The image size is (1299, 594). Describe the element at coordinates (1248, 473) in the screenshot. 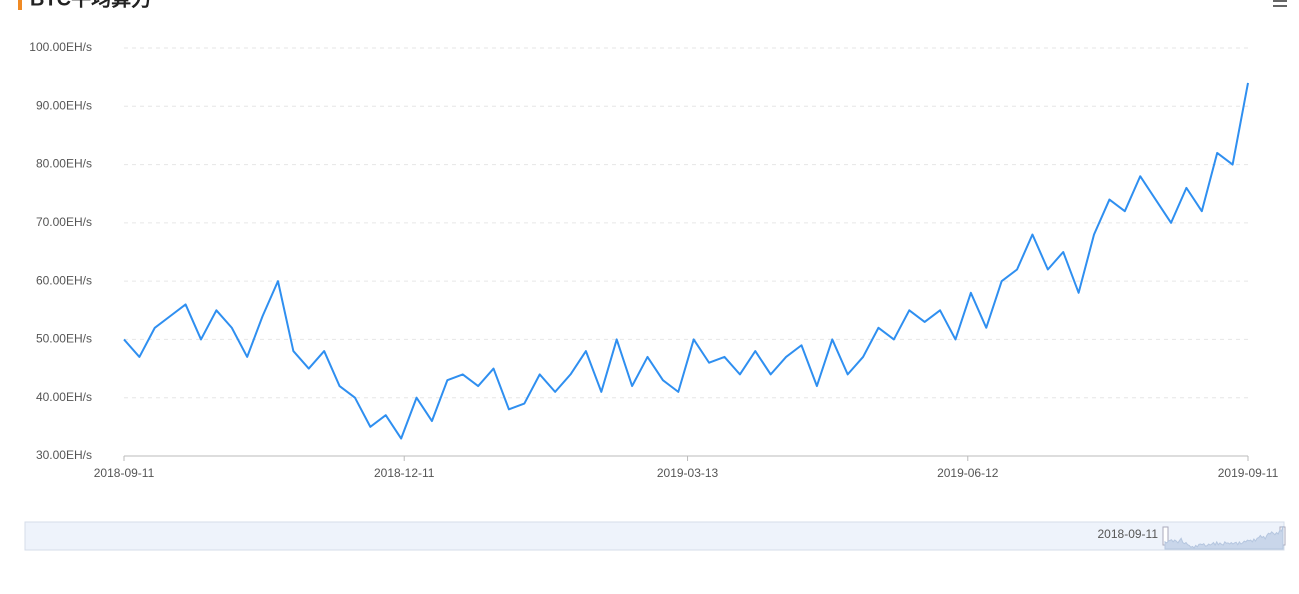

I see `x-tick-label: 2019-09-11` at that location.